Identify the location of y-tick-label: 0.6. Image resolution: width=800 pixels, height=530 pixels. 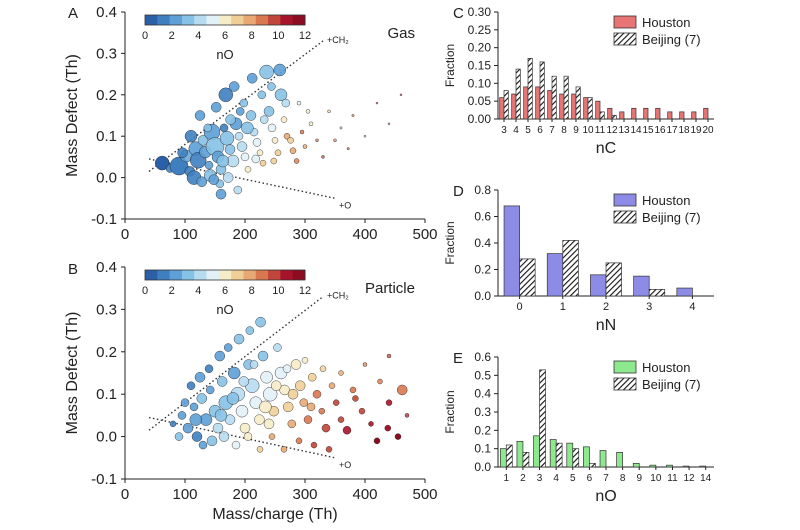
(482, 357).